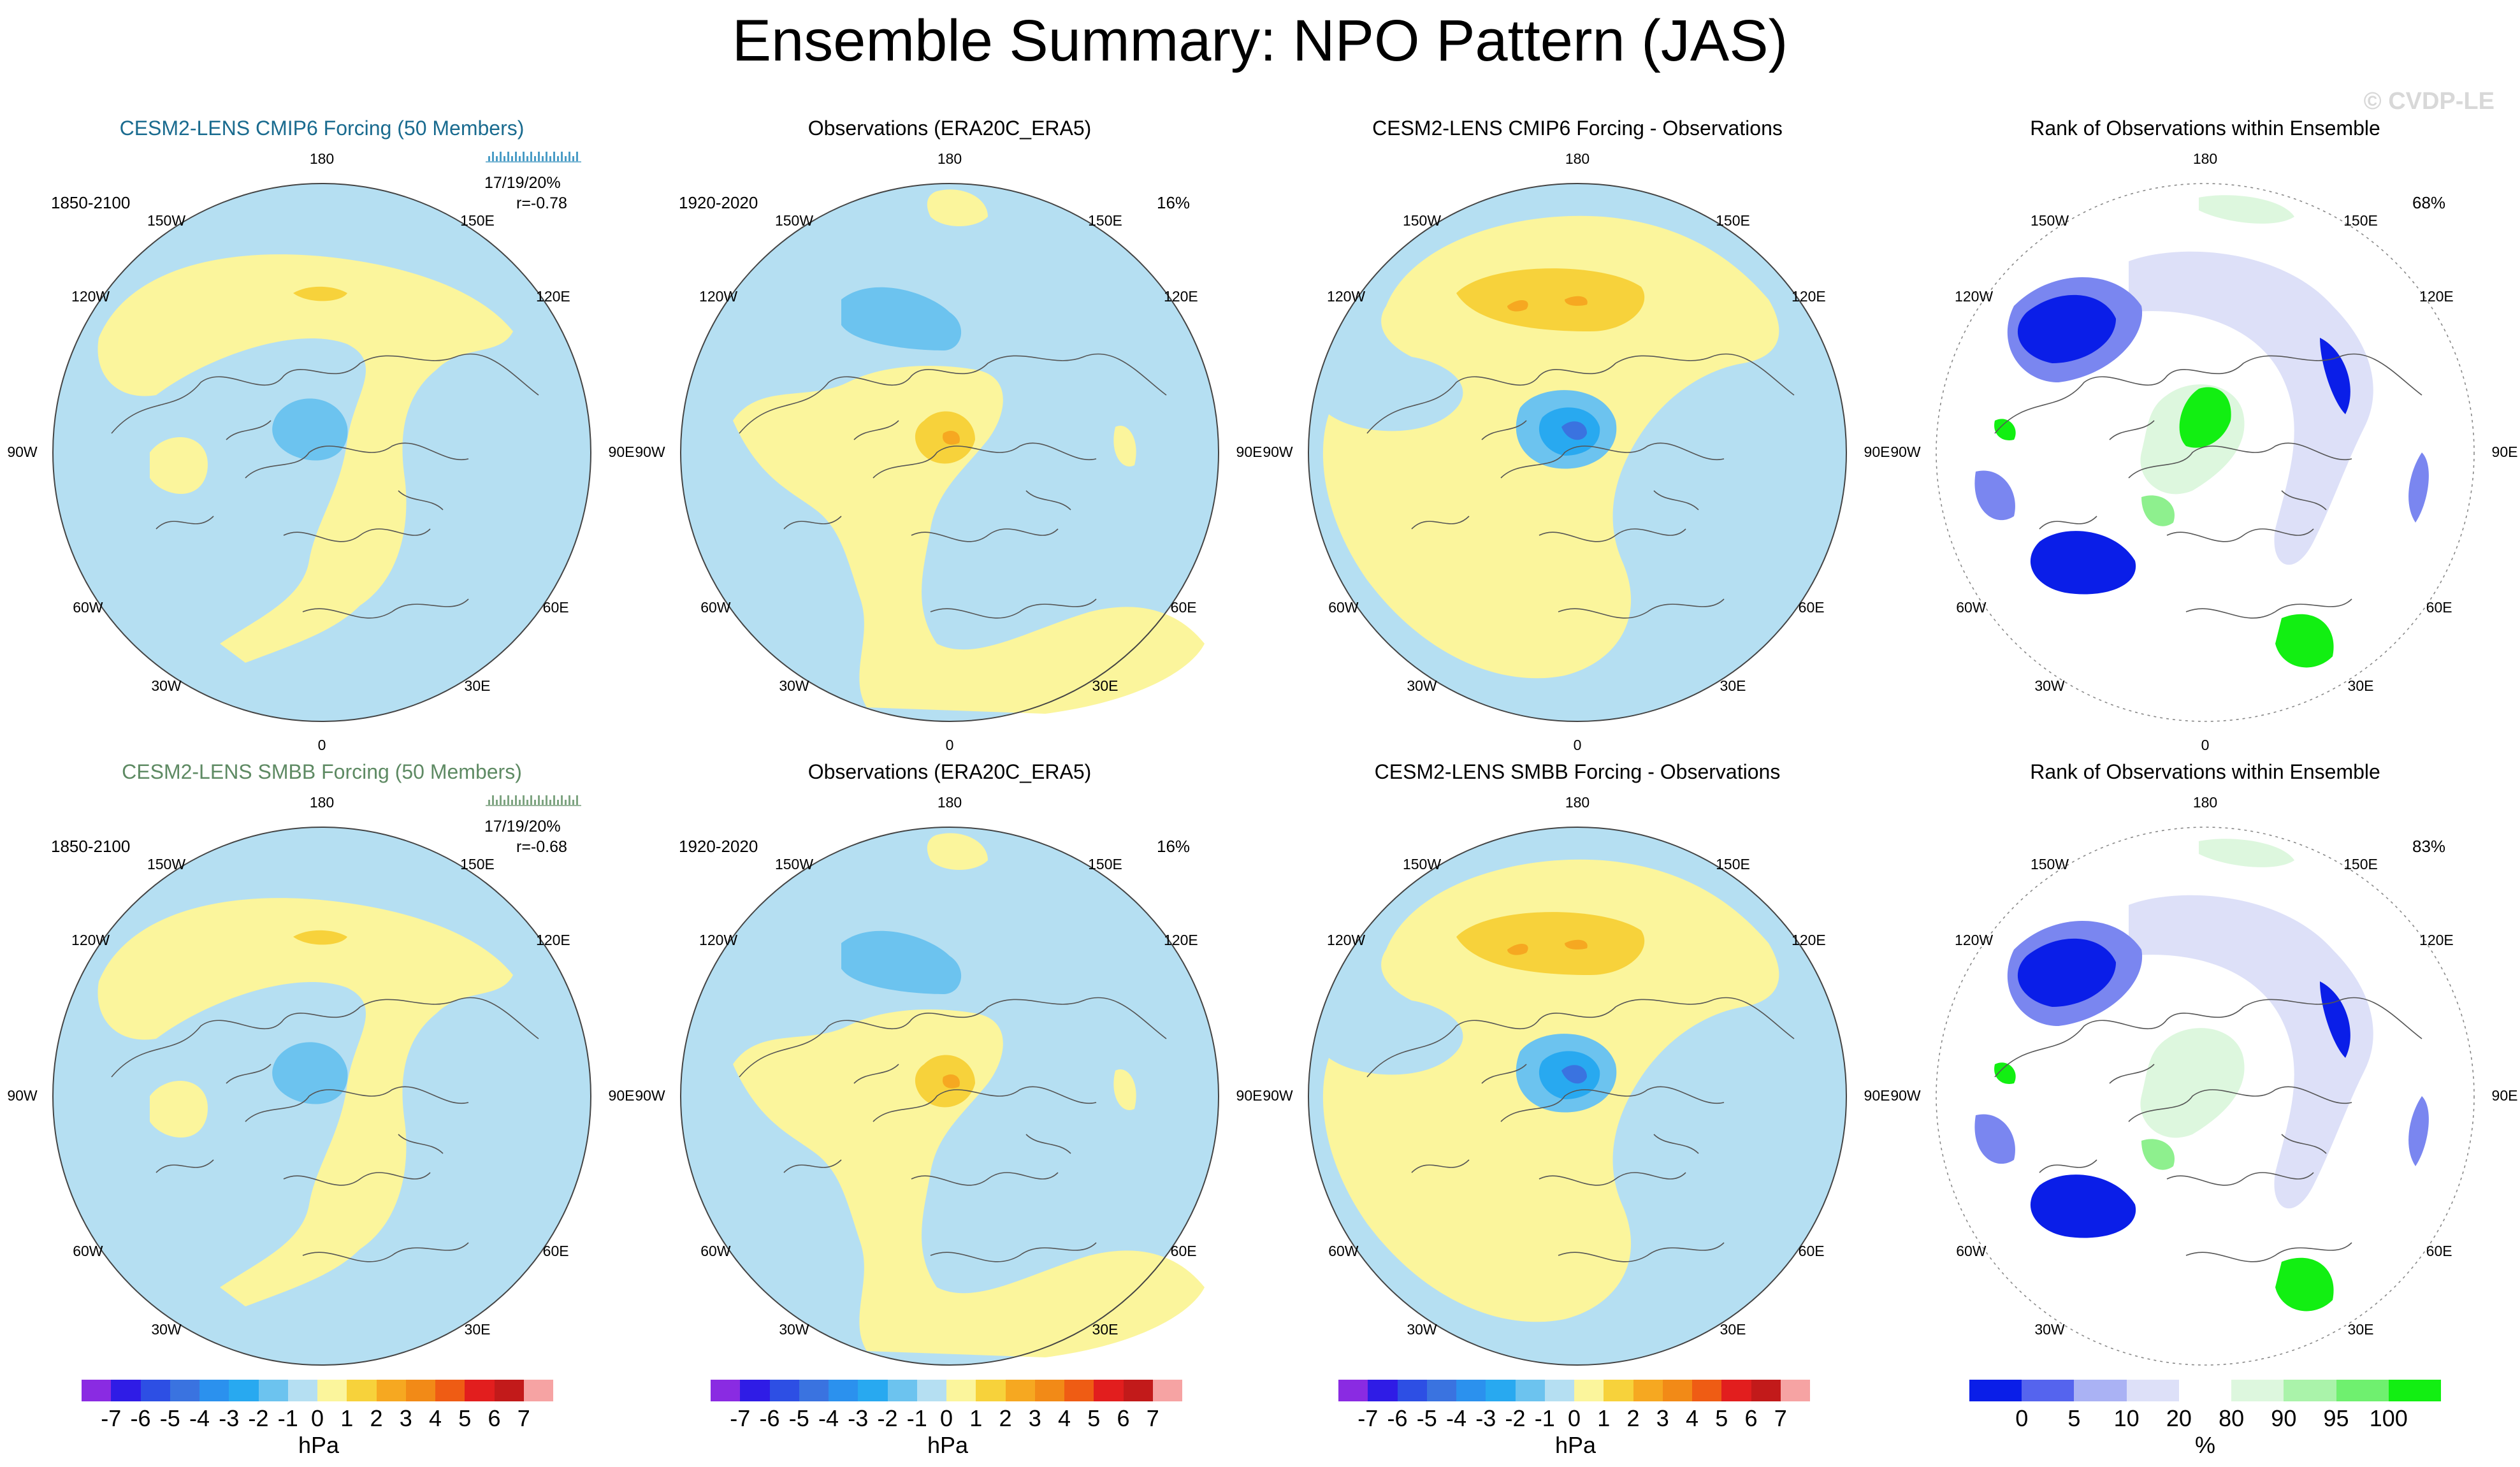 The image size is (2520, 1467). I want to click on period-label: 1850-2100, so click(91, 846).